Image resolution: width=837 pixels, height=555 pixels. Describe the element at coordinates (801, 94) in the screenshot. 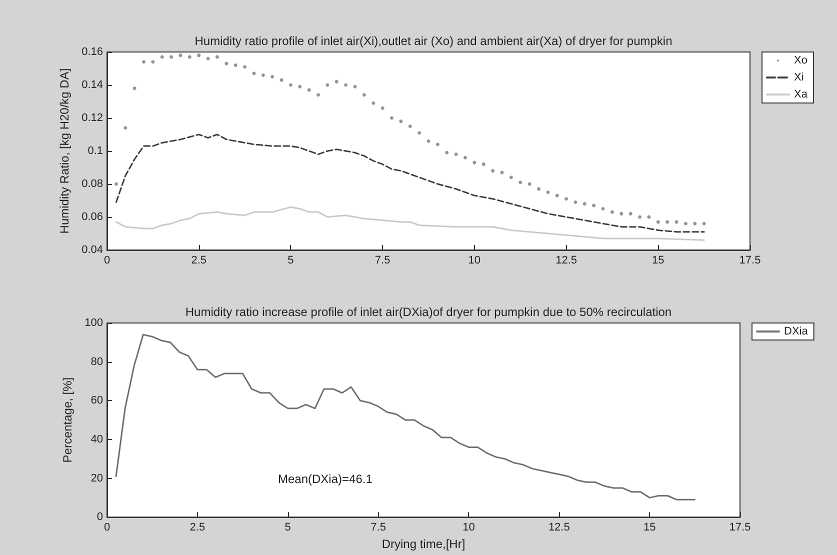

I see `legend-label: Xa` at that location.